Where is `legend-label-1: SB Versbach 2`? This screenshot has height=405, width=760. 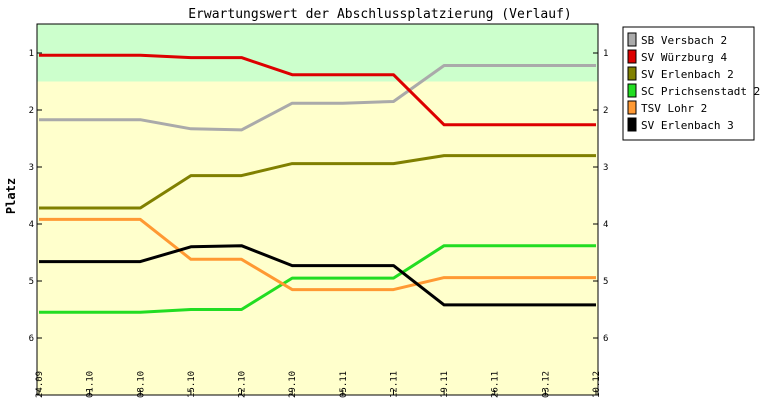
legend-label-1: SB Versbach 2 is located at coordinates (684, 40).